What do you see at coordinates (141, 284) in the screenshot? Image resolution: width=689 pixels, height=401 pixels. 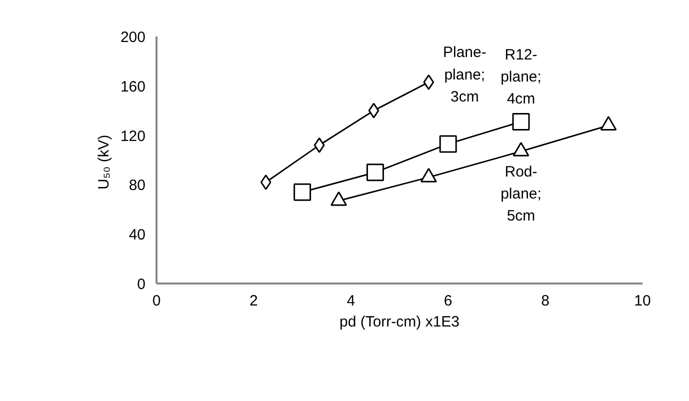 I see `y-tick-label: 0` at bounding box center [141, 284].